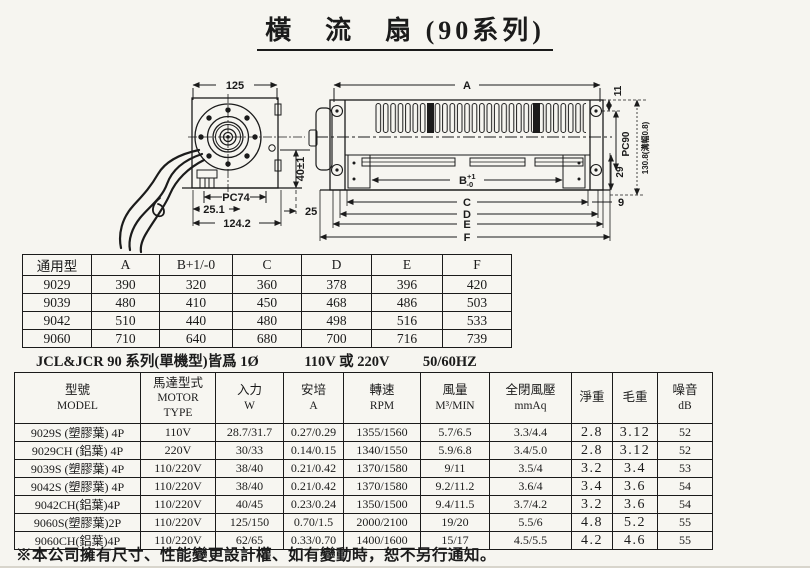 The width and height of the screenshot is (810, 568). Describe the element at coordinates (249, 398) in the screenshot. I see `column-header: 入力 W` at that location.